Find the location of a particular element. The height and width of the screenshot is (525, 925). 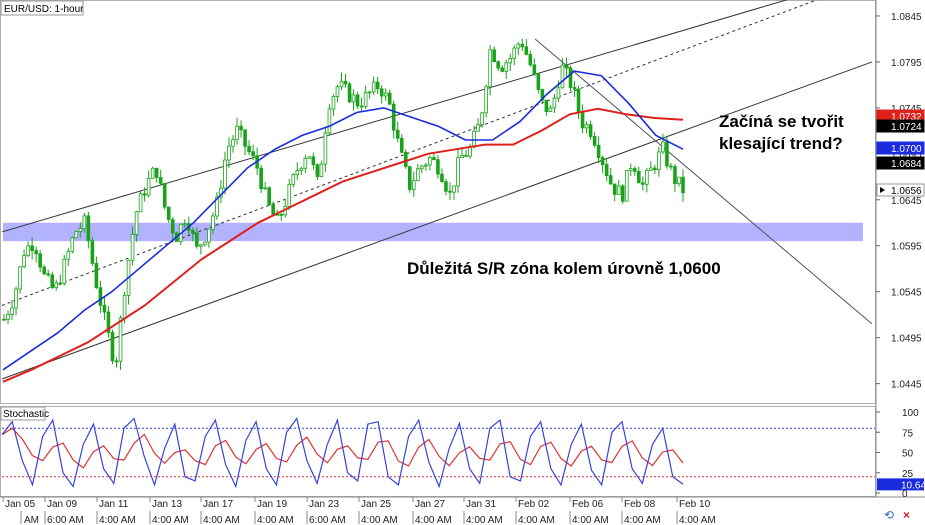

stoch-current-tag is located at coordinates (900, 484).